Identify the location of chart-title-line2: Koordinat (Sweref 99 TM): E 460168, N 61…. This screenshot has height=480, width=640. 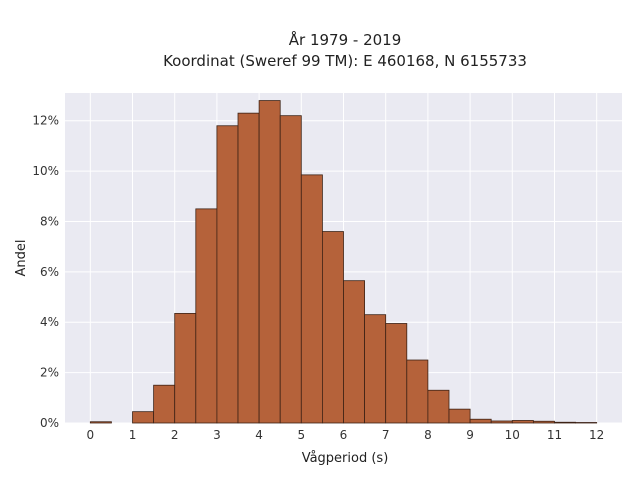
(345, 61).